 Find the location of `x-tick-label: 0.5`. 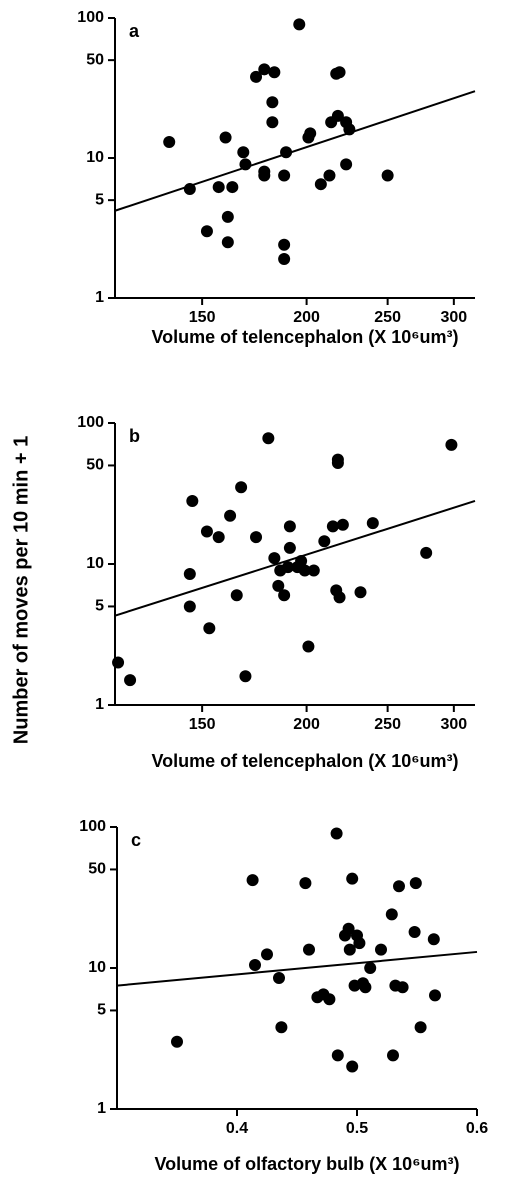

x-tick-label: 0.5 is located at coordinates (357, 1128).